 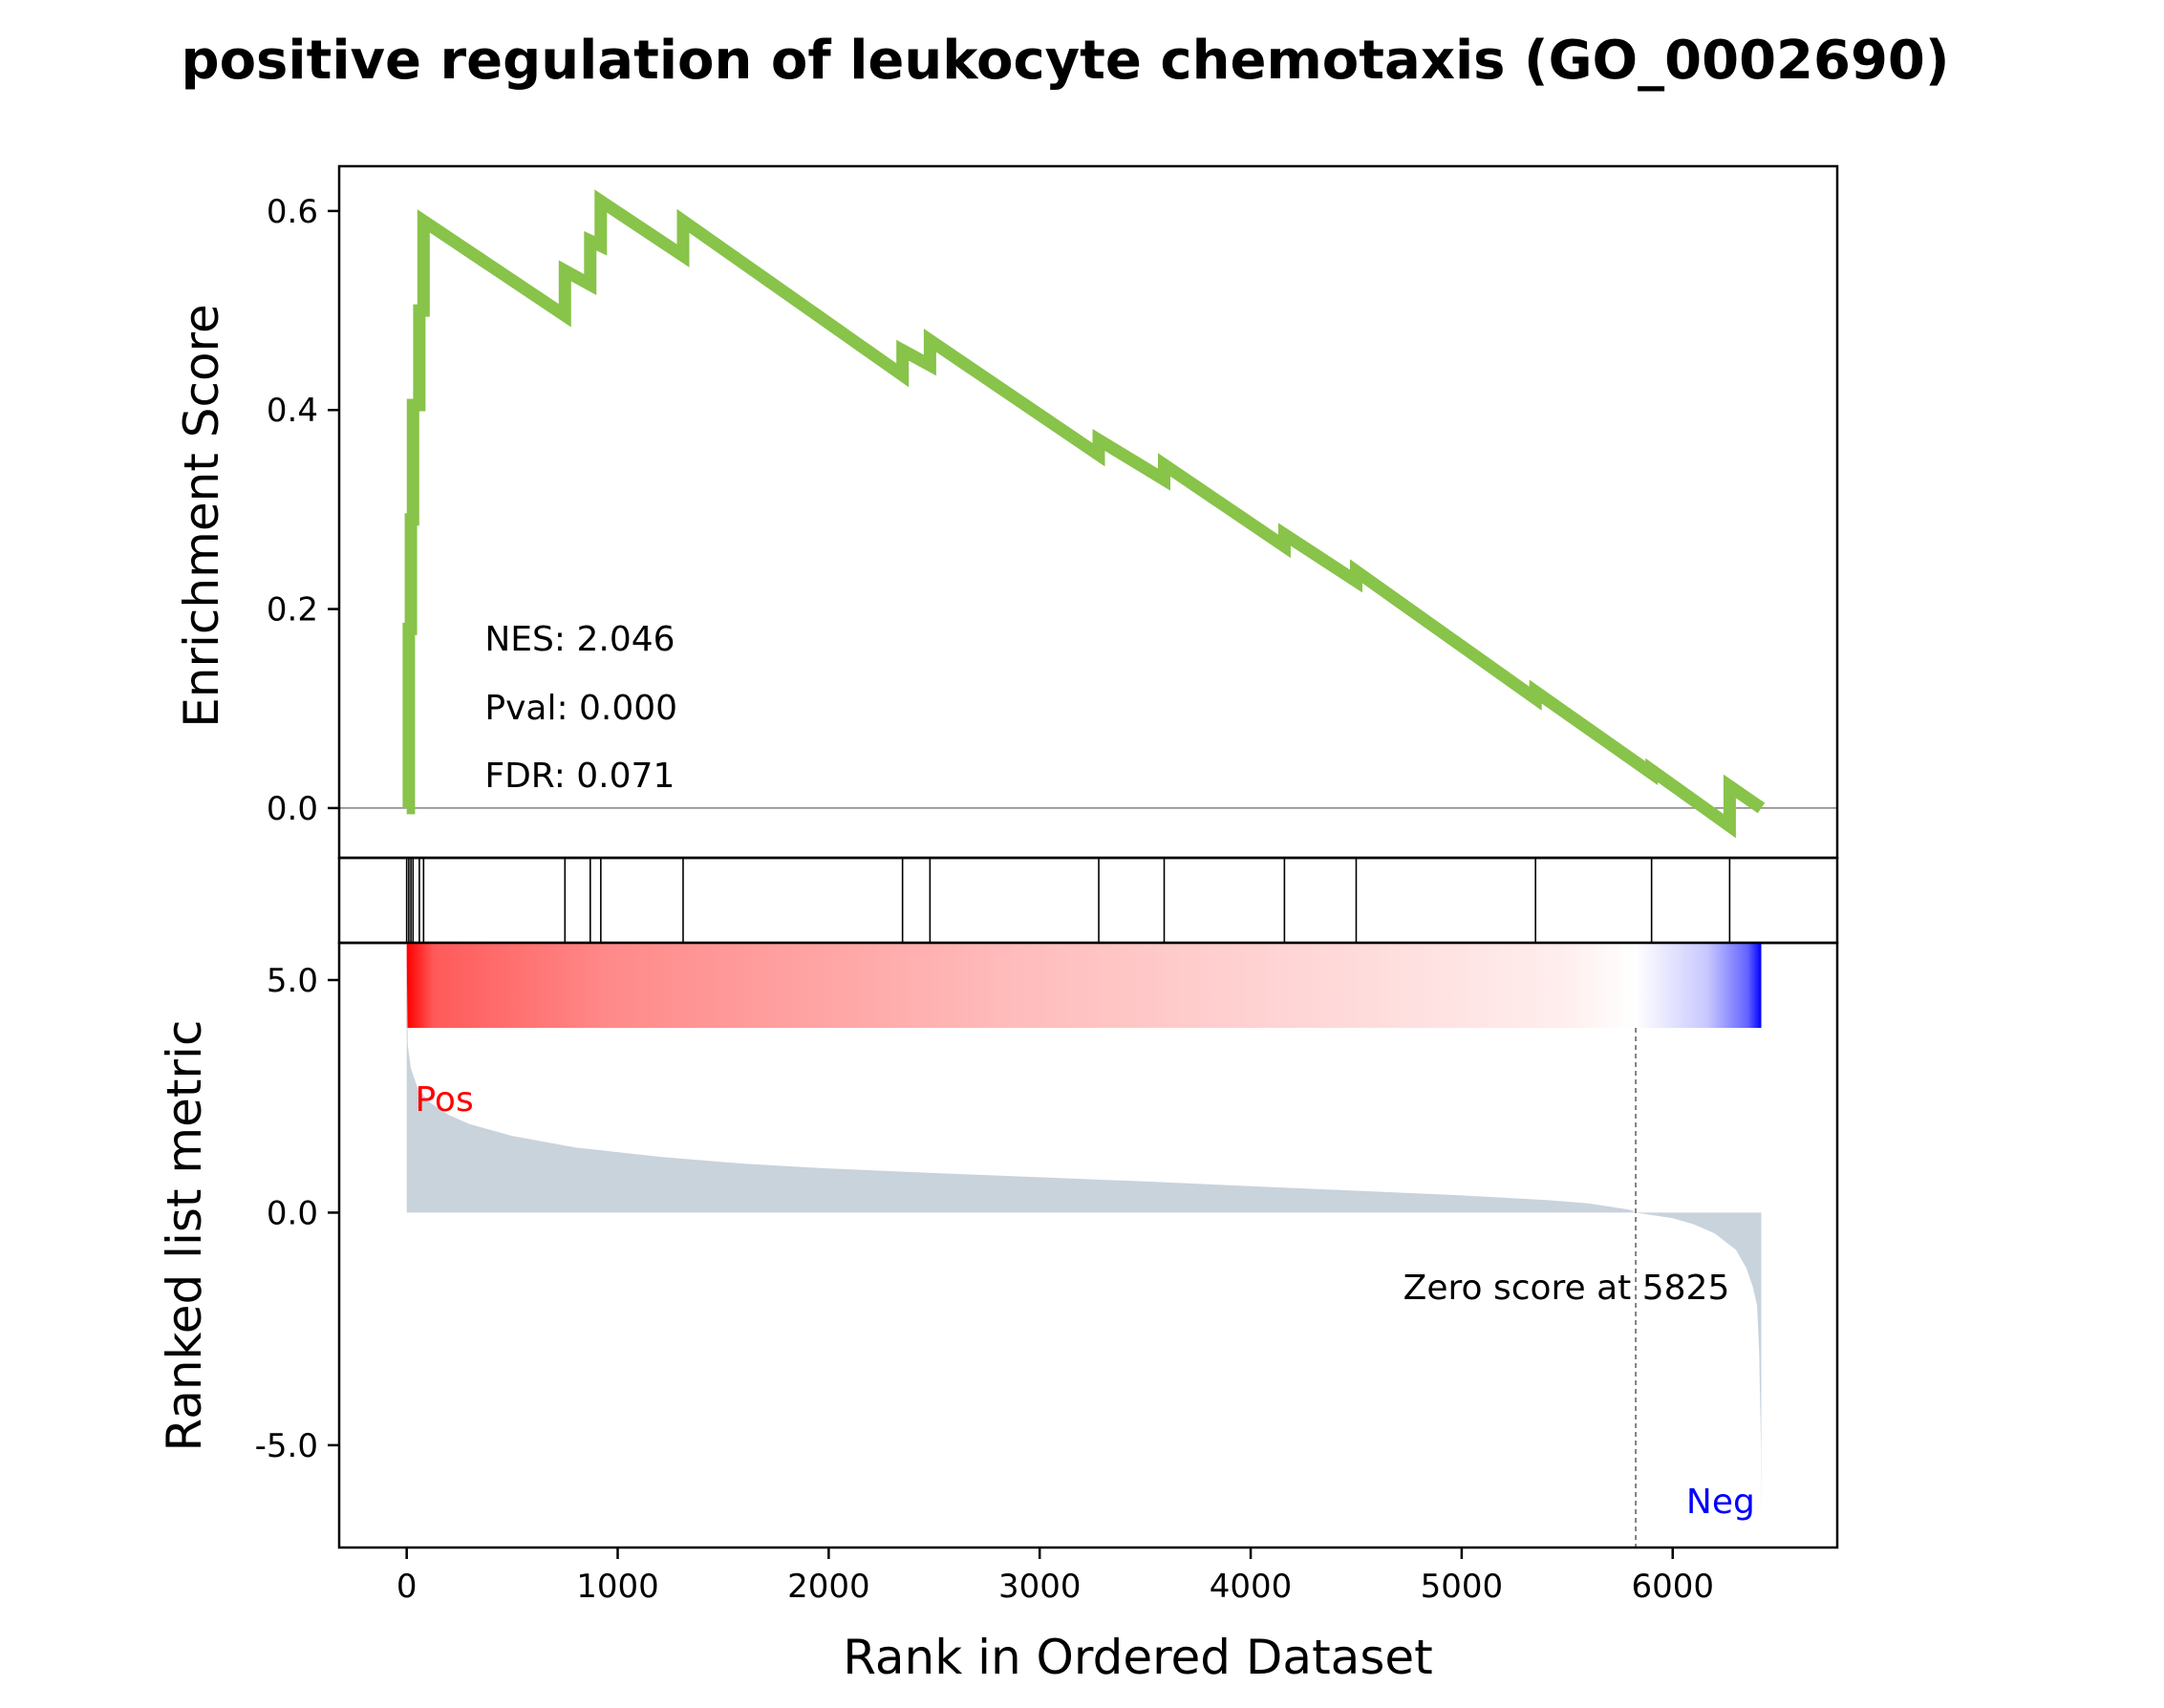 I want to click on x-tick-label: 0, so click(x=407, y=1587).